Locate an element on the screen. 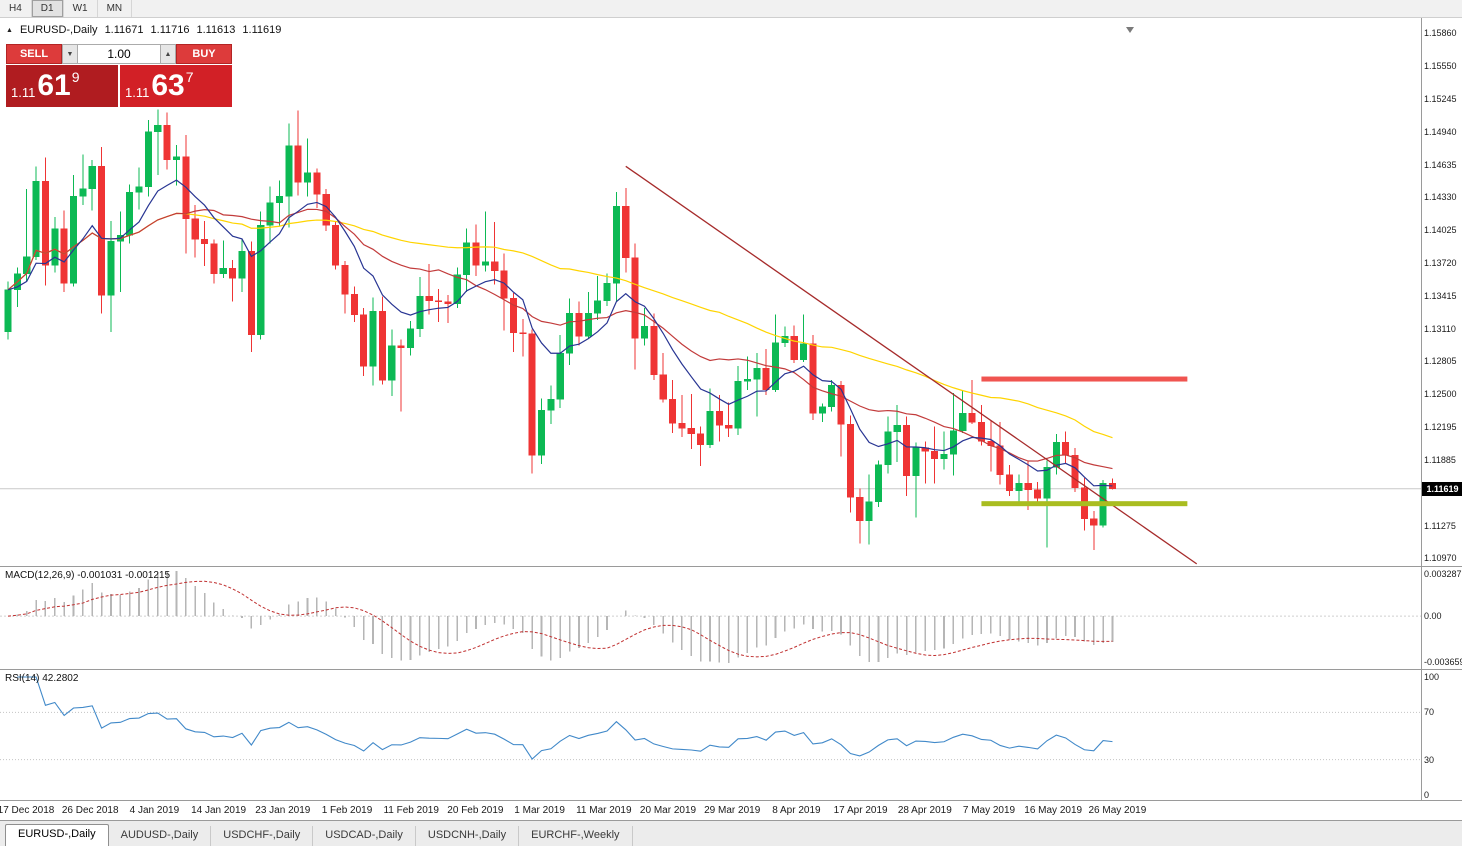 This screenshot has width=1462, height=846. chart-tab-usdchf-daily: USDCHF-,Daily is located at coordinates (262, 836).